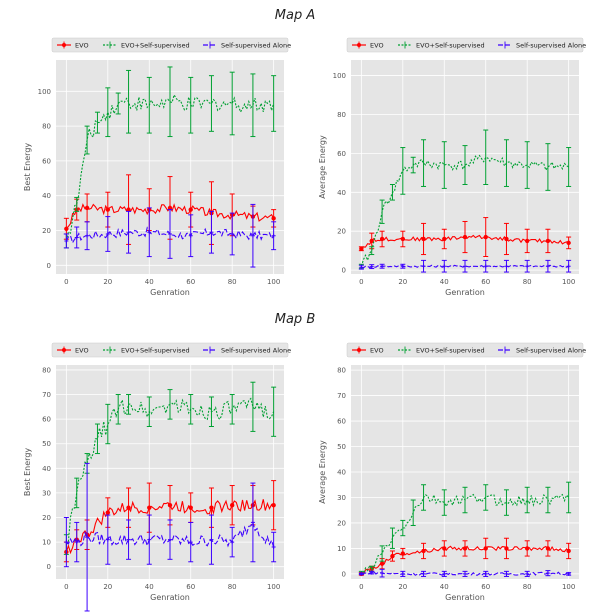  Describe the element at coordinates (46, 493) in the screenshot. I see `y-tick-label: 30` at that location.